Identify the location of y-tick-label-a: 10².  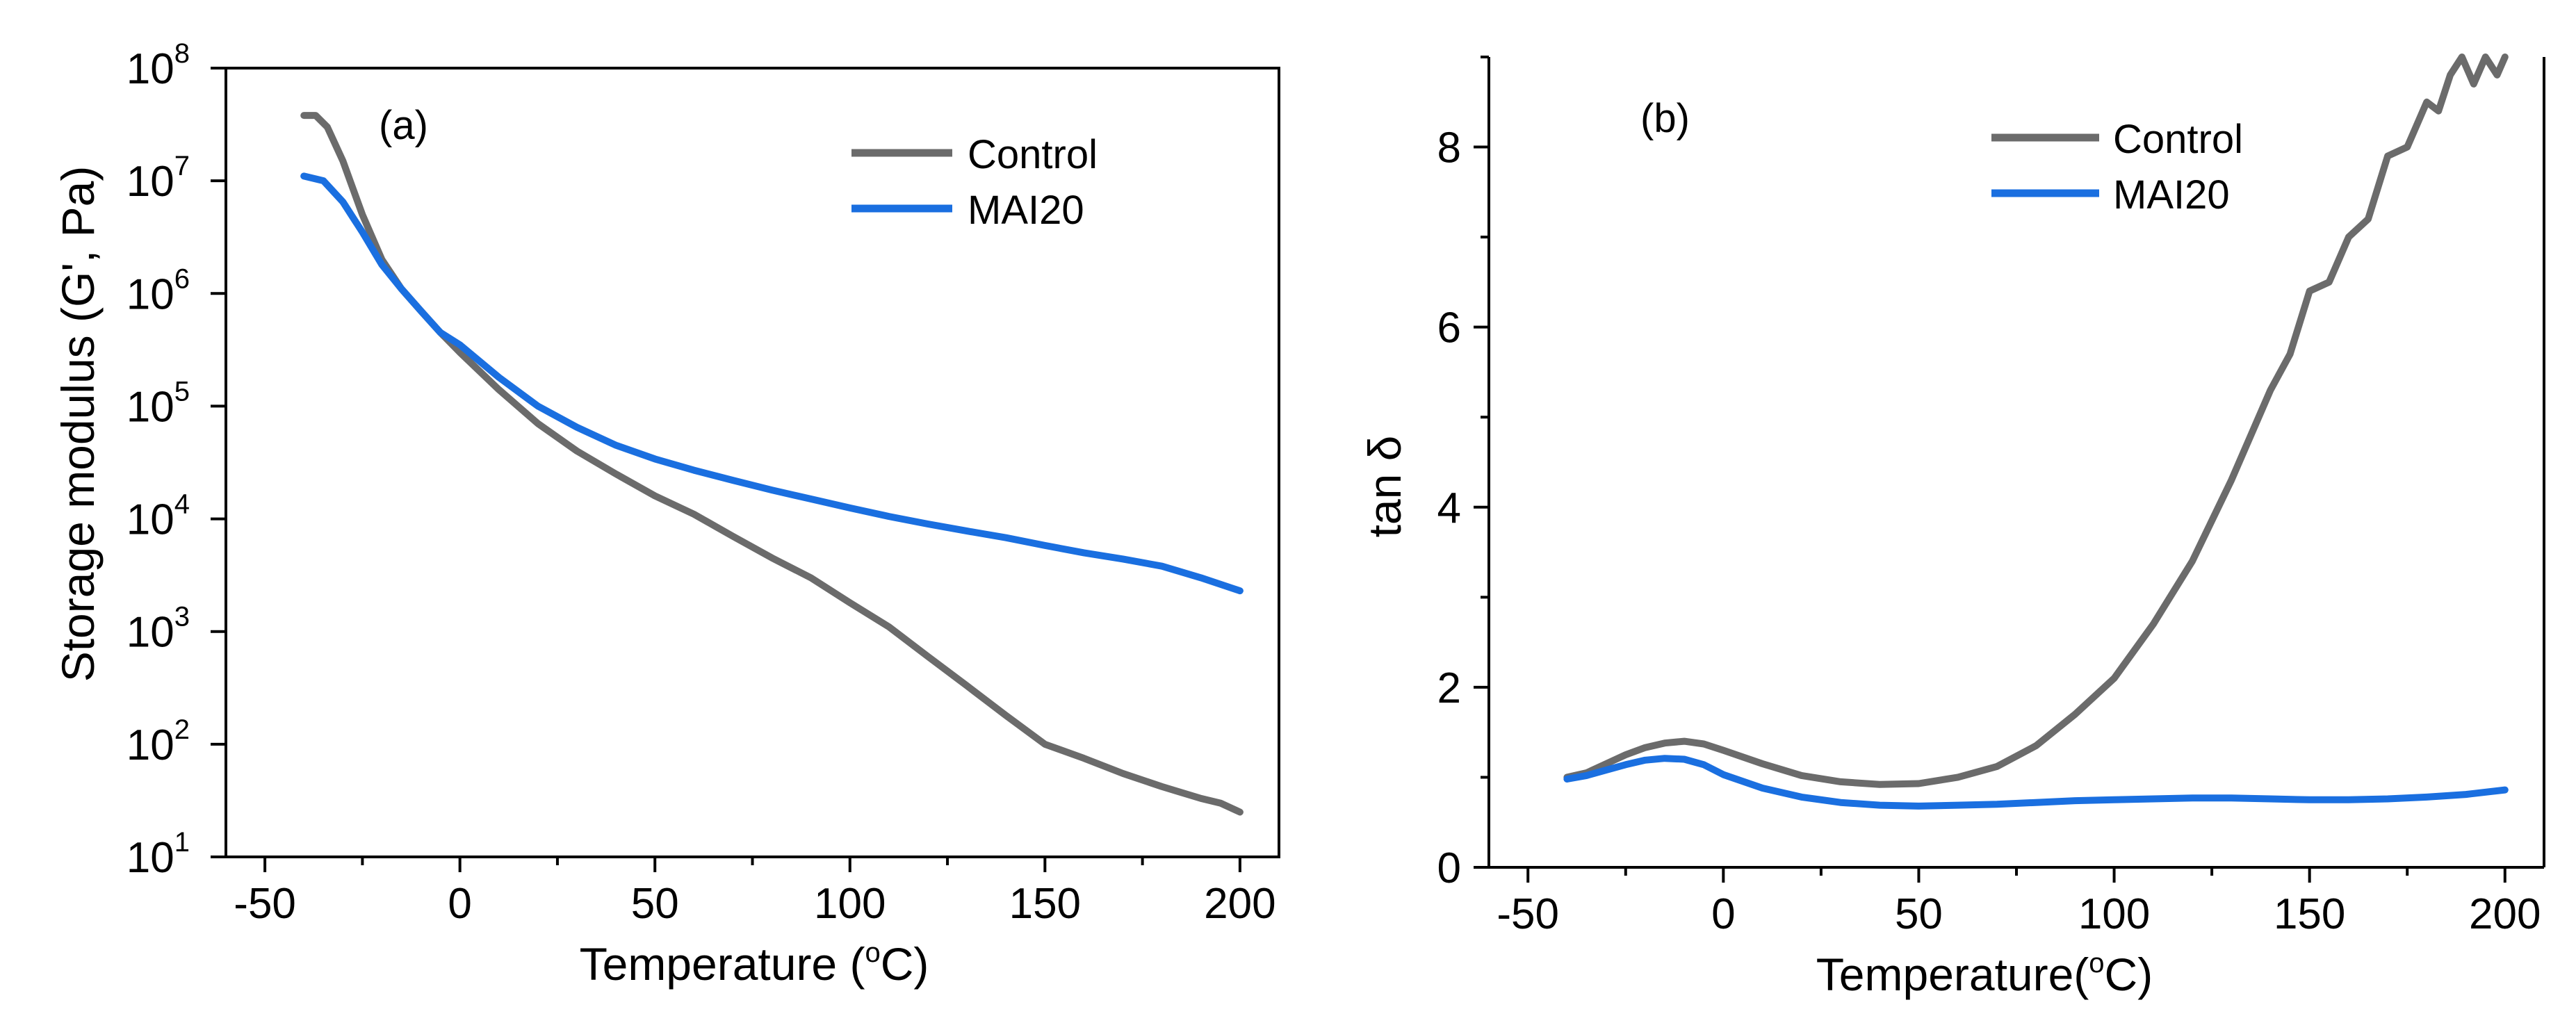
(158, 741).